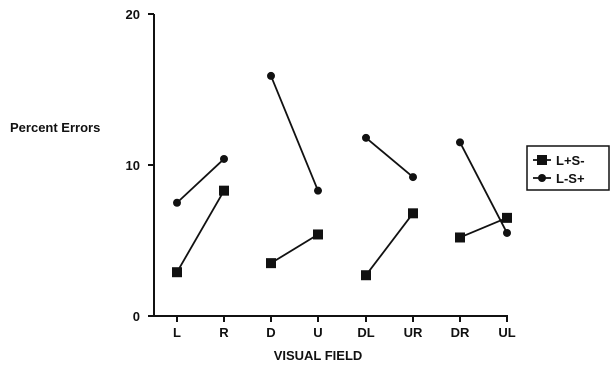 This screenshot has height=373, width=614. What do you see at coordinates (55, 127) in the screenshot?
I see `y-axis-title: Percent Errors` at bounding box center [55, 127].